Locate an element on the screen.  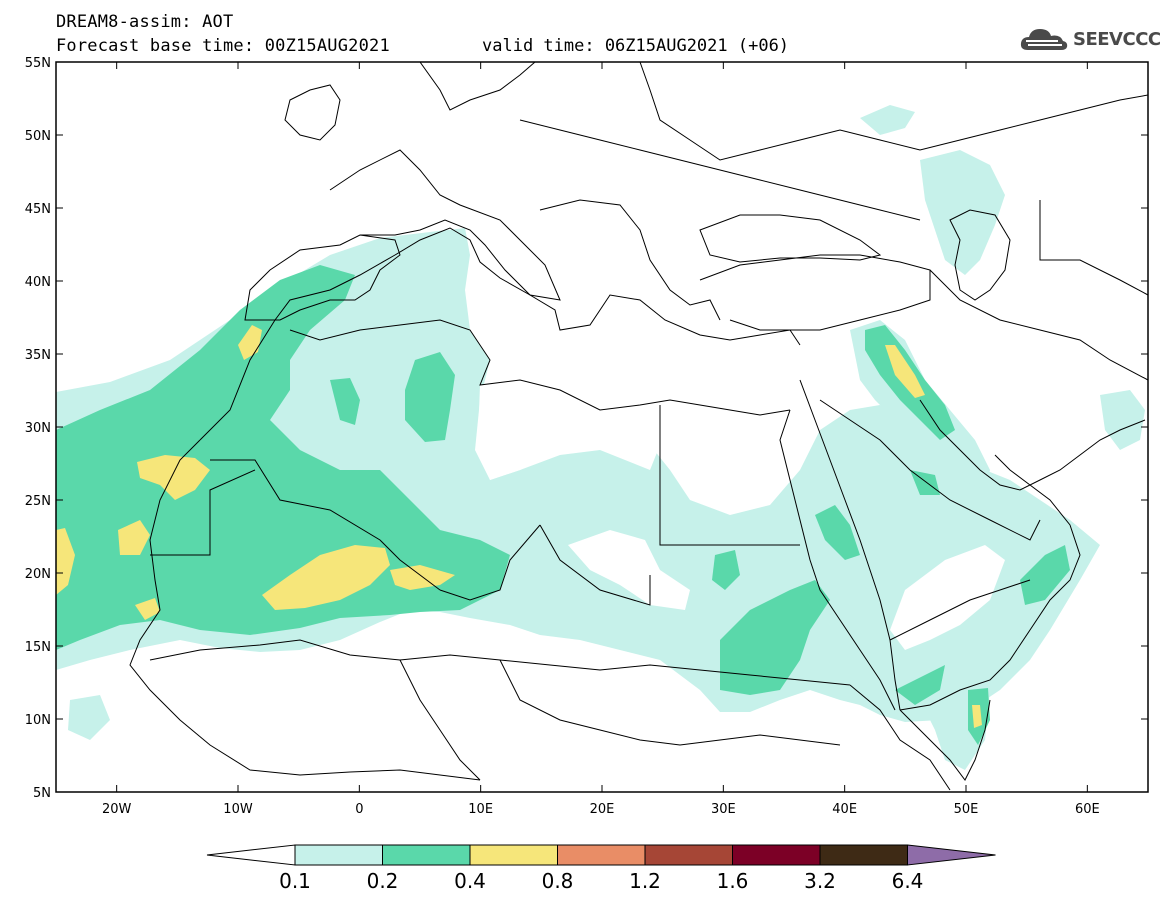
uk-outline is located at coordinates (312, 112).